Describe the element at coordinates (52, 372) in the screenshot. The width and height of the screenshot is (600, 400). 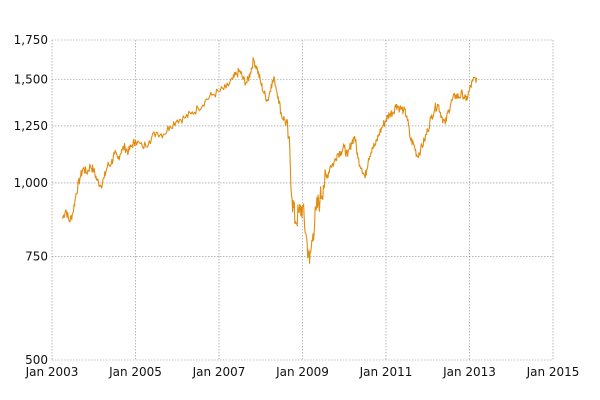
I see `x-tick-label: Jan 2003` at that location.